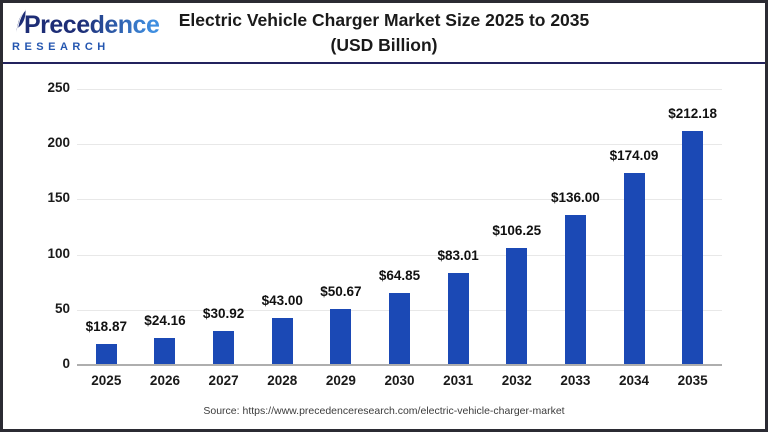 The width and height of the screenshot is (768, 432). I want to click on x-axis-tick-label: 2031, so click(458, 380).